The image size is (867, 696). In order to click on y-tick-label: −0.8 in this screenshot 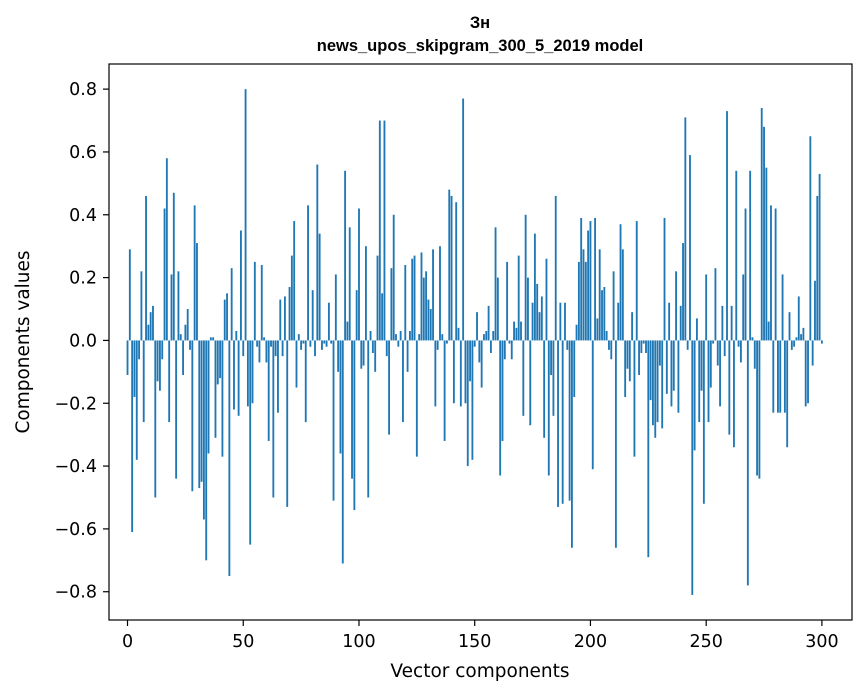, I will do `click(76, 593)`.